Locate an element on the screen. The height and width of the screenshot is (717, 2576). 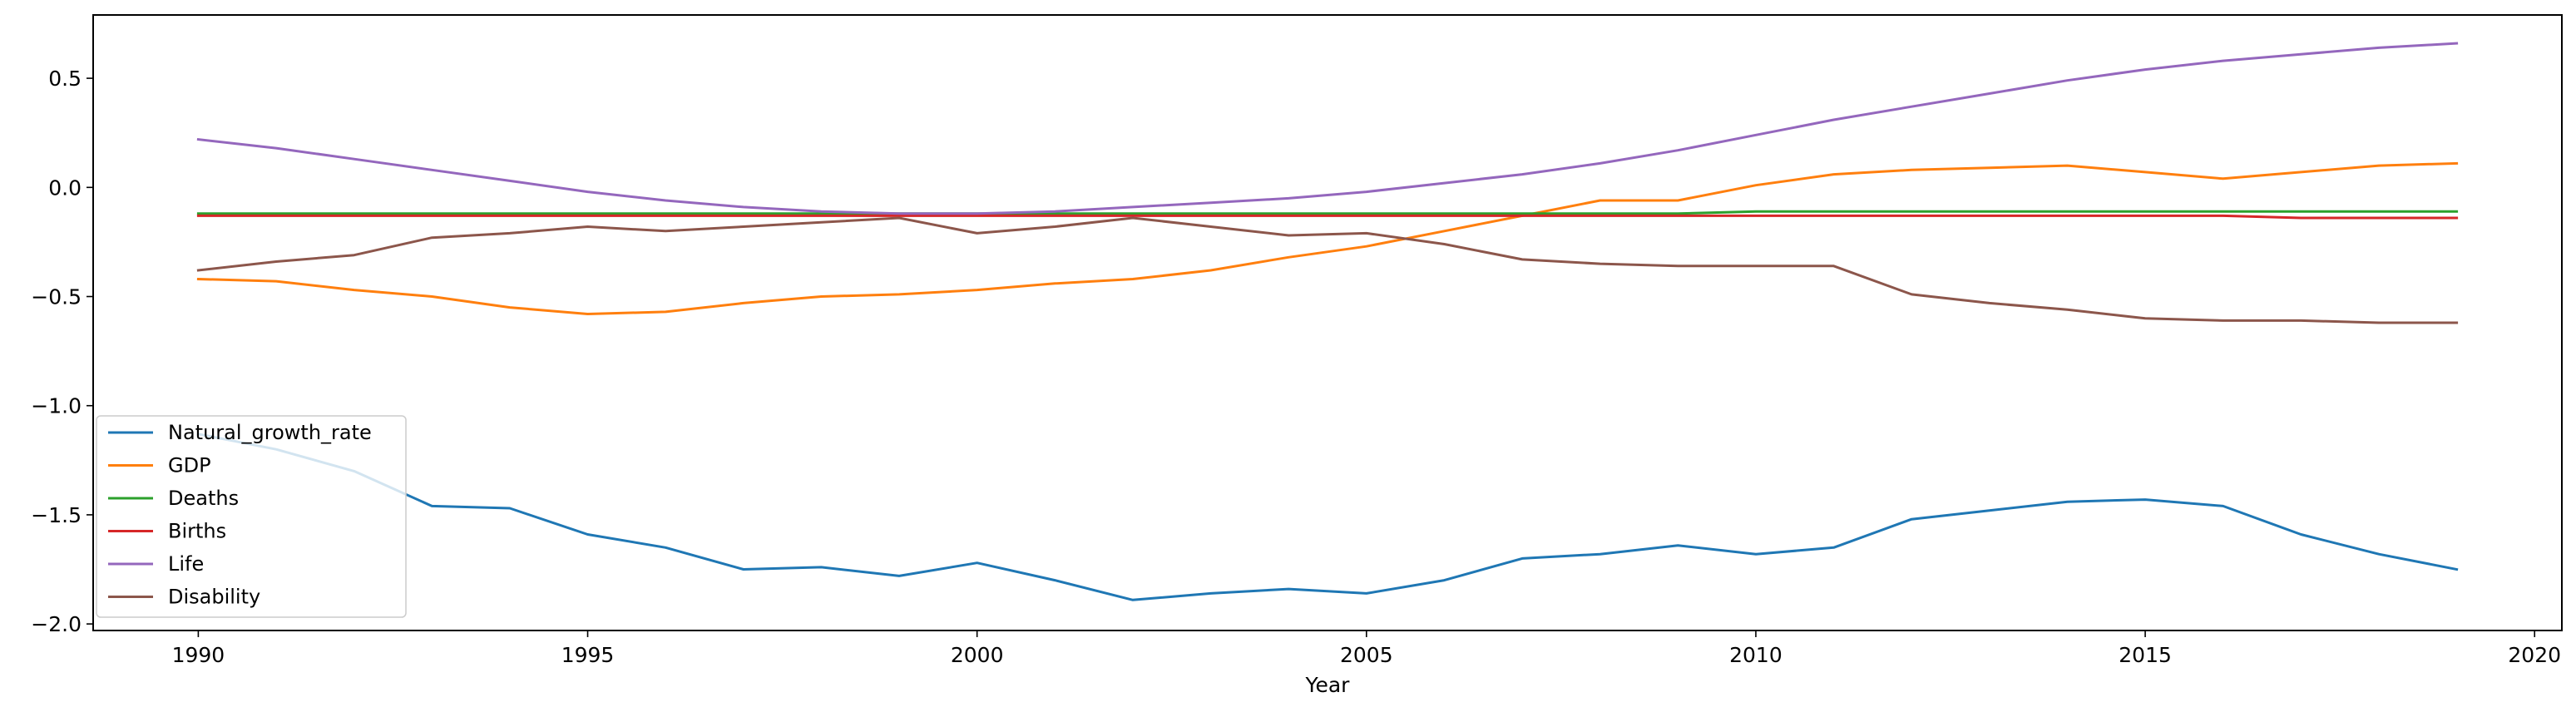
y-tick-label: −0.5 is located at coordinates (56, 297).